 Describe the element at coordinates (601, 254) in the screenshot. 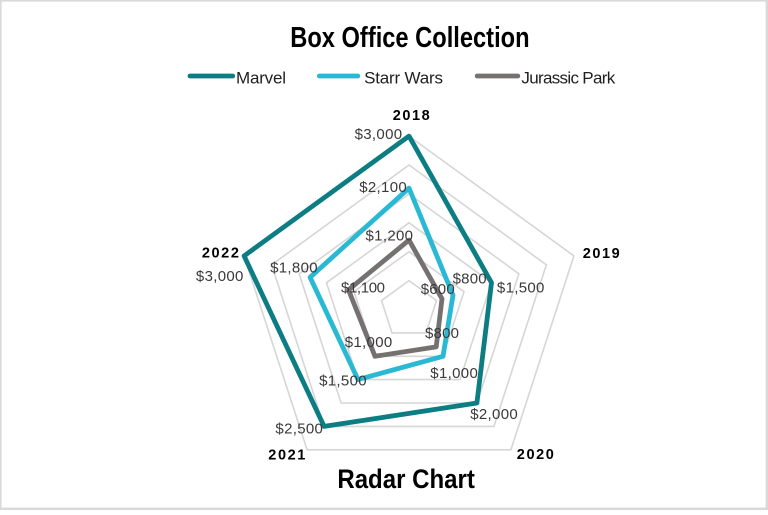

I see `svg-text: 2019` at that location.